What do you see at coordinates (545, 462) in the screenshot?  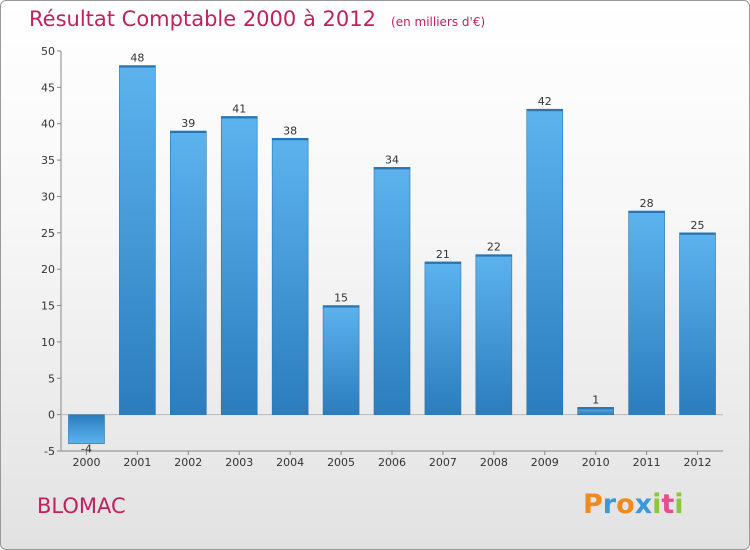 I see `x-tick-label: 2009` at bounding box center [545, 462].